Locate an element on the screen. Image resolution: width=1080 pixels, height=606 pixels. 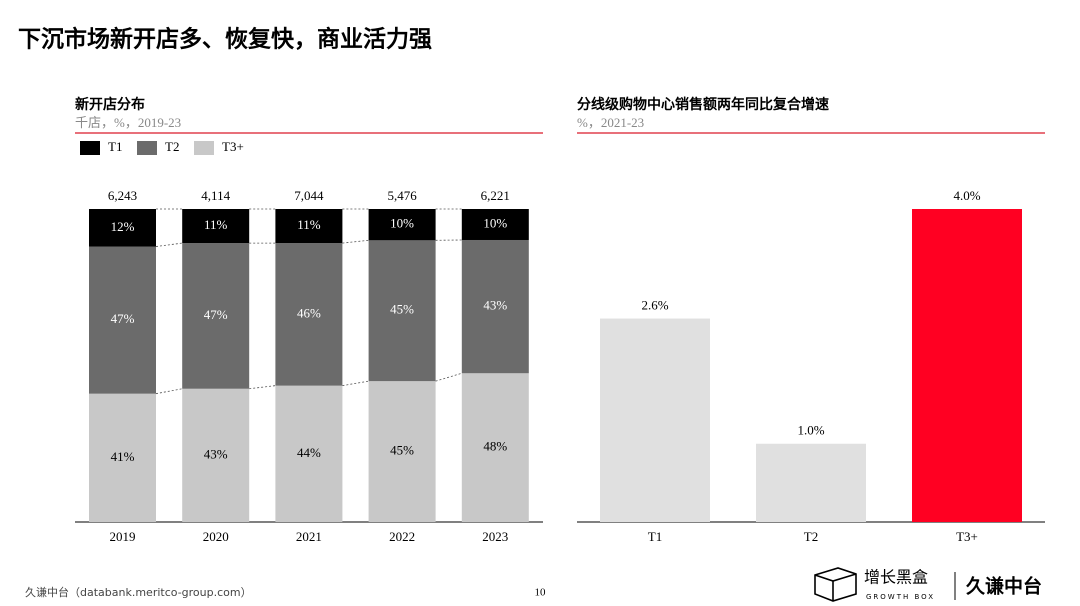
total-label: 6,243 is located at coordinates (122, 195).